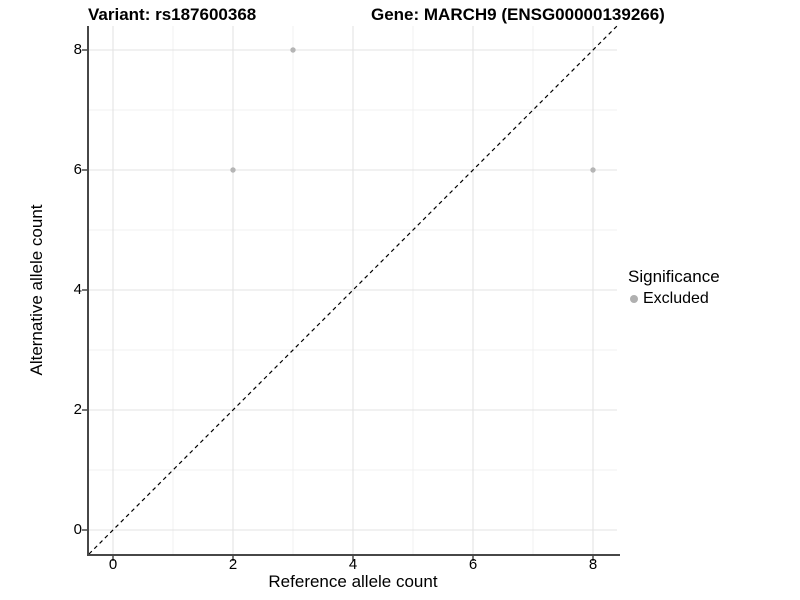  I want to click on legend-item-label: Excluded, so click(676, 298).